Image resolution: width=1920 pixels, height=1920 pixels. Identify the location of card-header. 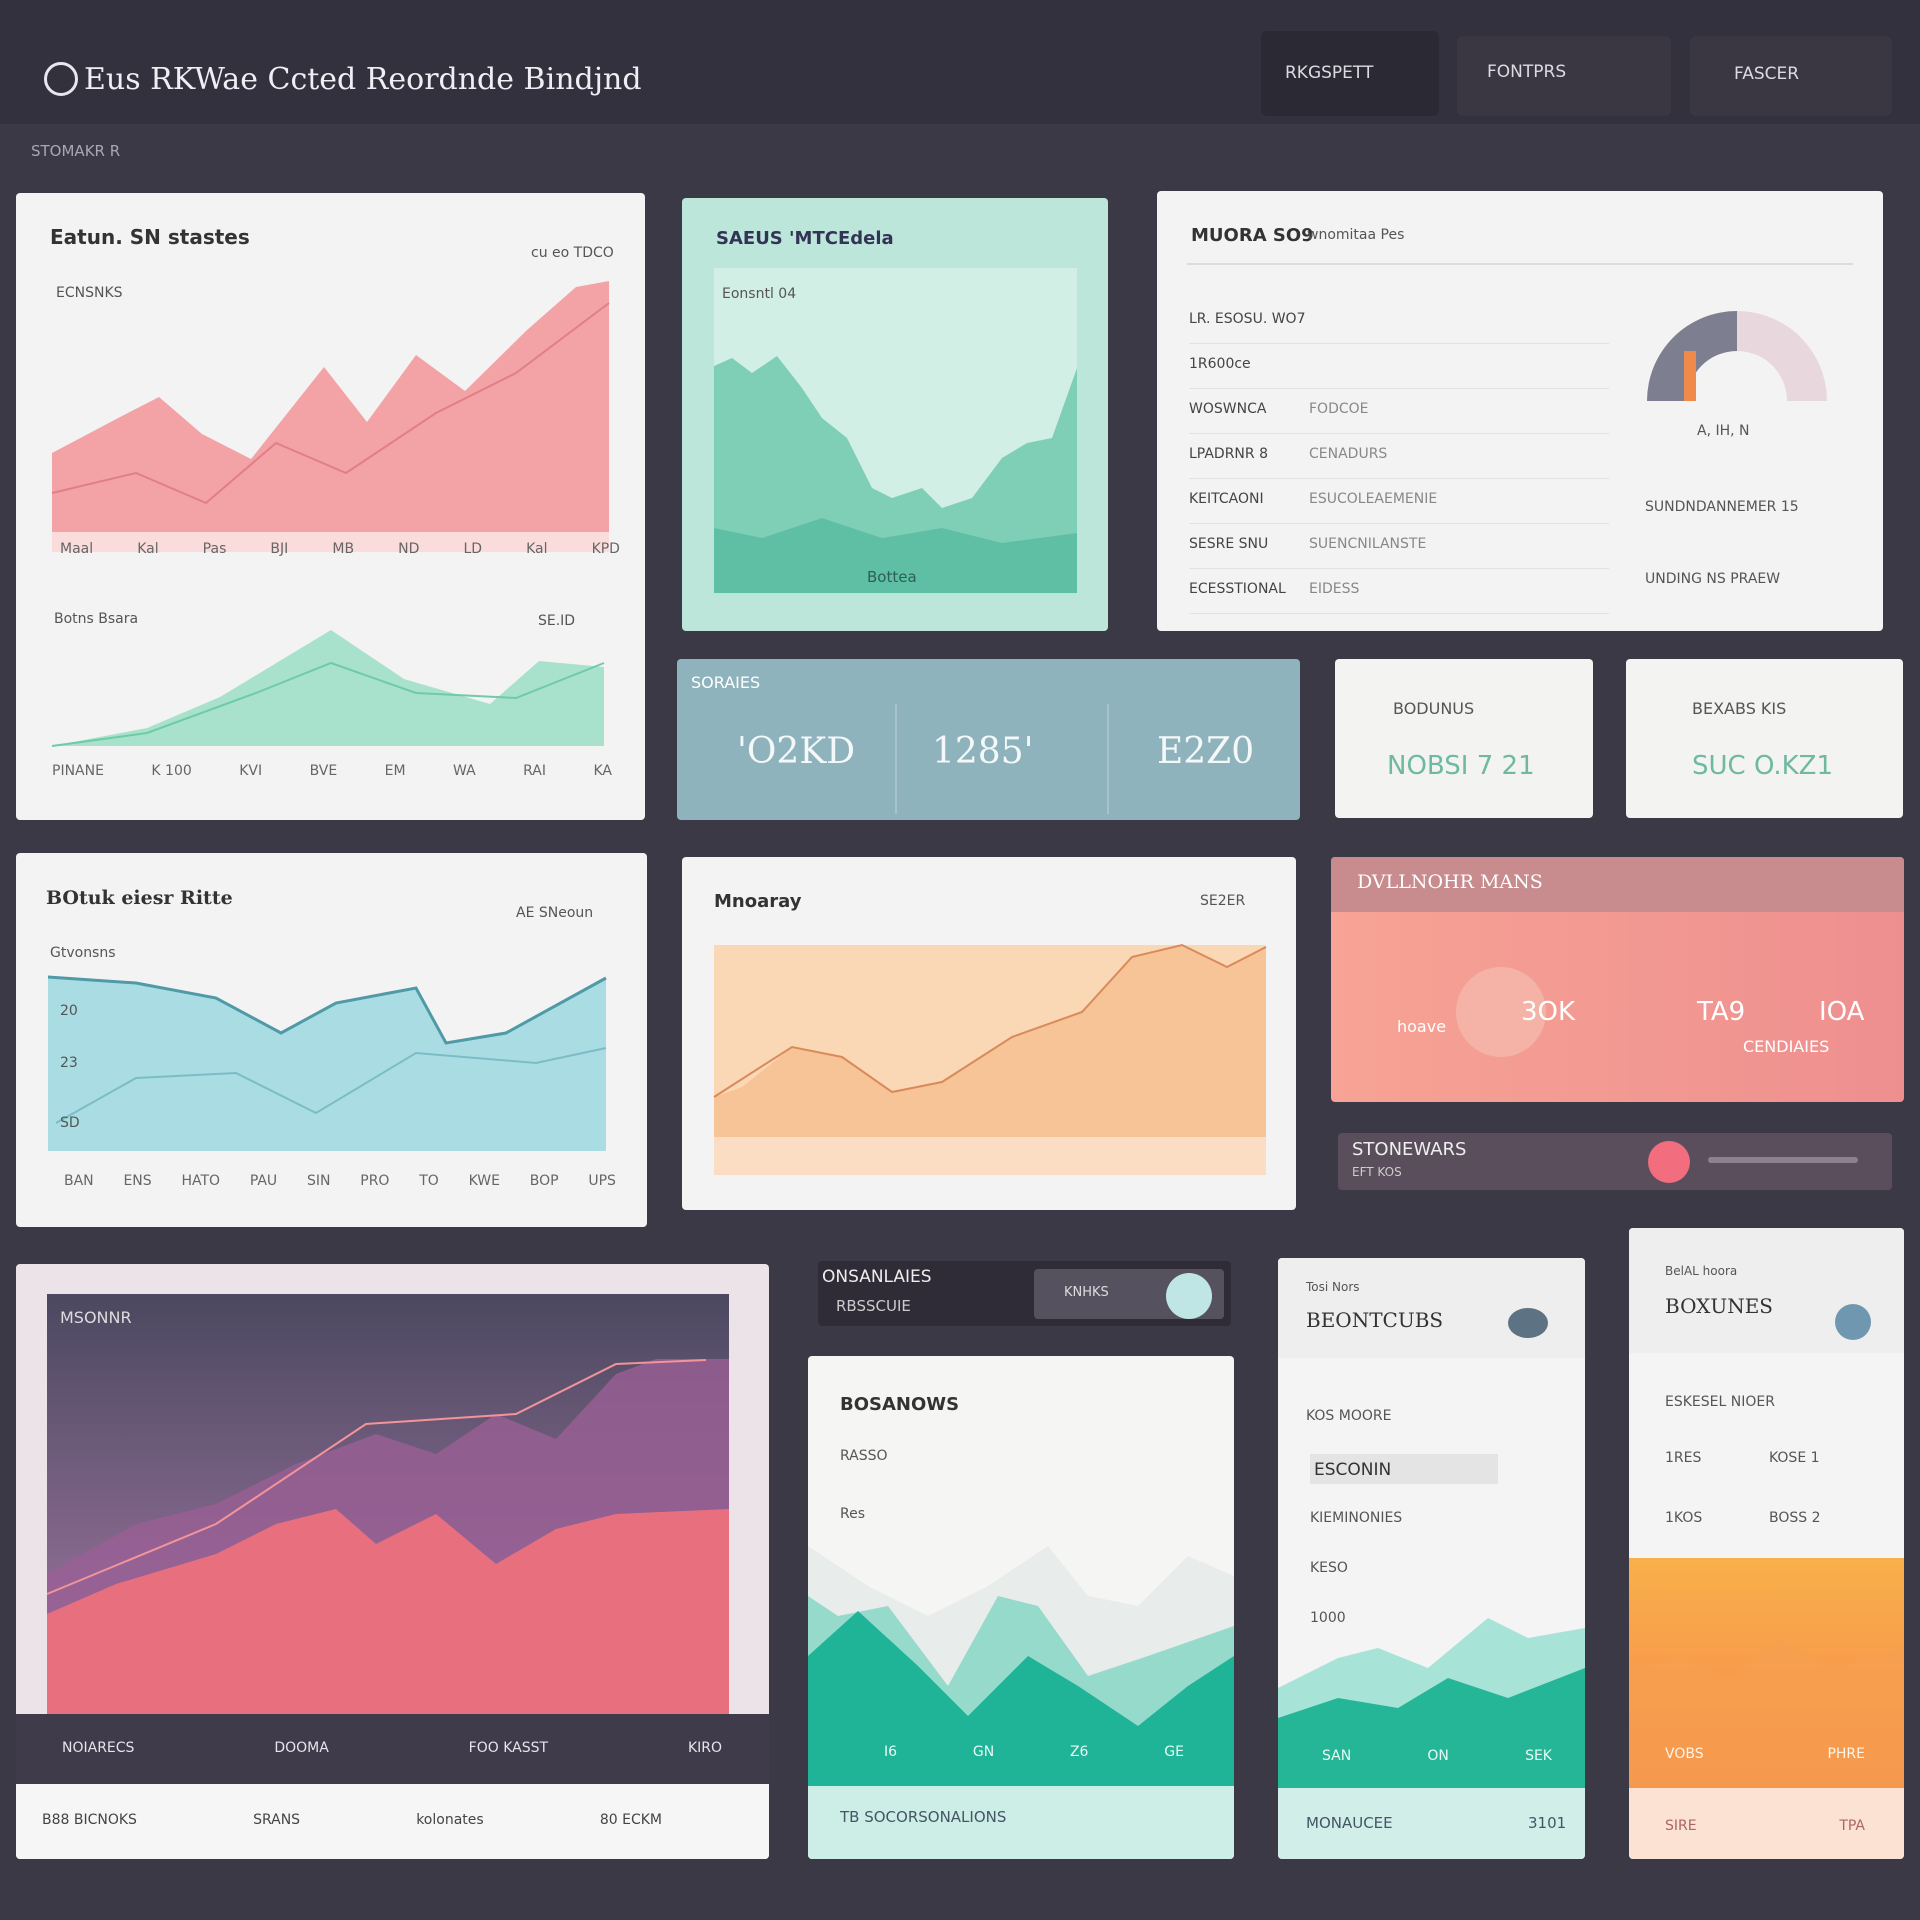
(1617, 884).